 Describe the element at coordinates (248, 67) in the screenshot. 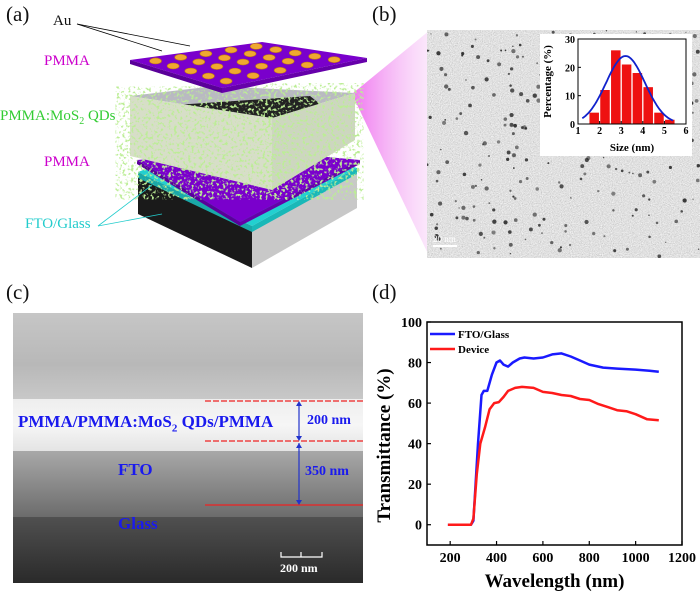

I see `pmma-top-layer` at that location.